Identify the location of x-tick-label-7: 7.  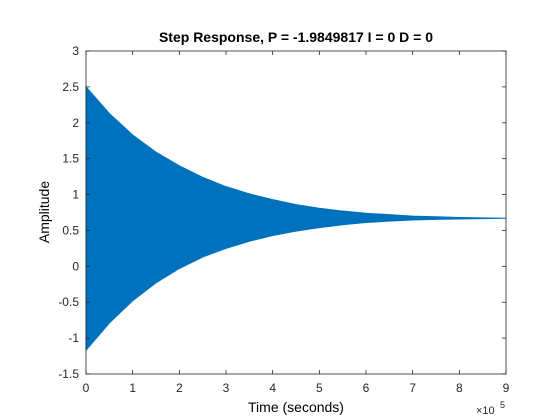
(412, 388).